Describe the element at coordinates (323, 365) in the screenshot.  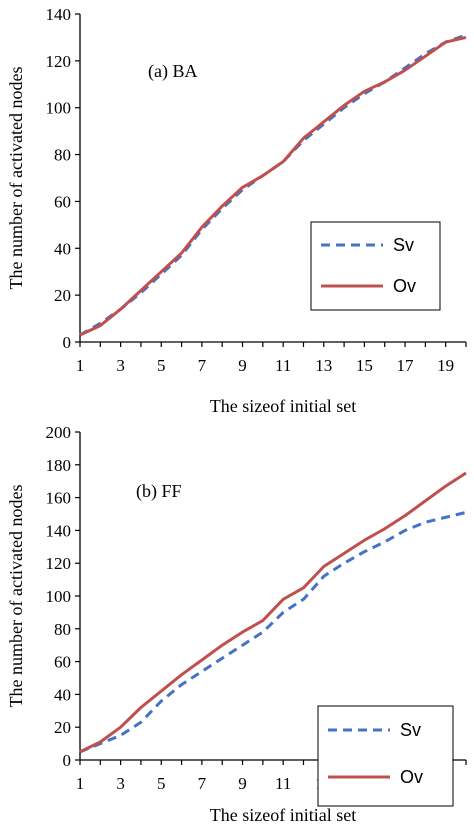
I see `x-tick-label: 13` at that location.